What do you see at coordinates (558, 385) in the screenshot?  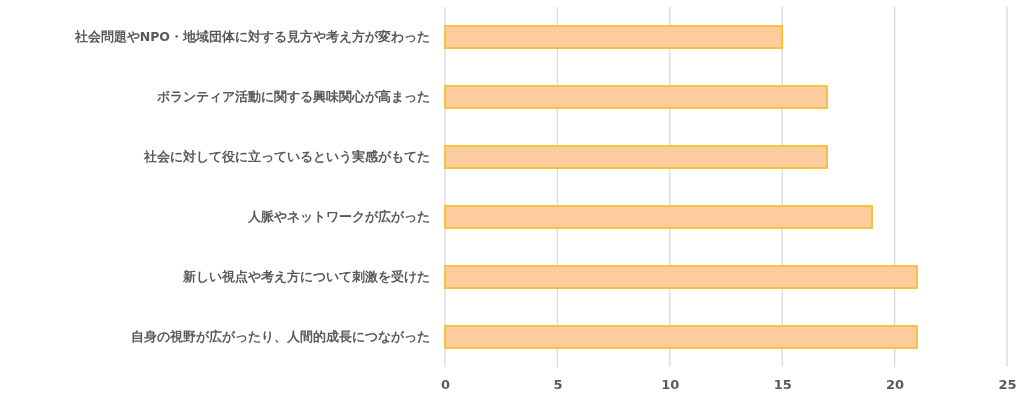 I see `x-tick-label: 5` at bounding box center [558, 385].